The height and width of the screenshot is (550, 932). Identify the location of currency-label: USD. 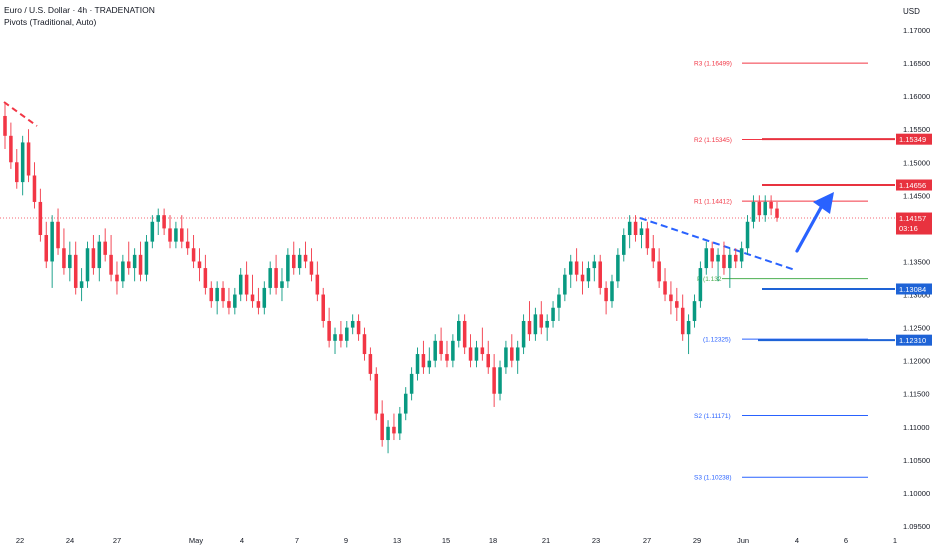
(911, 11).